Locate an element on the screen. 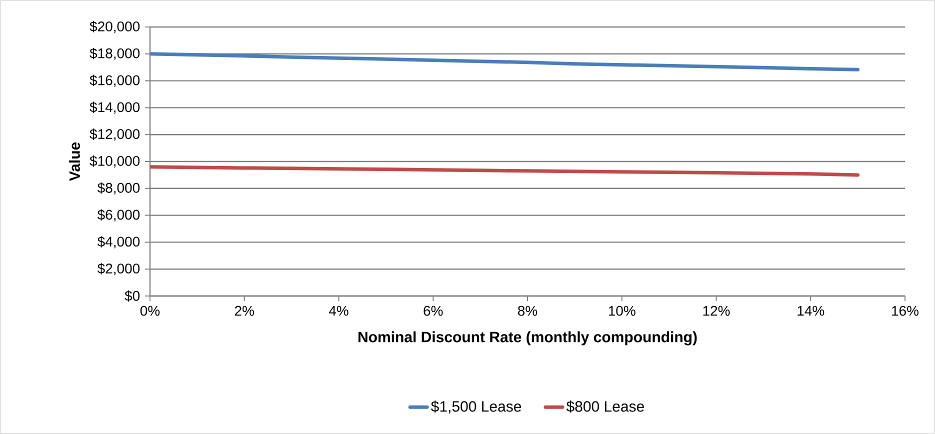 The height and width of the screenshot is (434, 935). legend-label: $800 Lease is located at coordinates (605, 406).